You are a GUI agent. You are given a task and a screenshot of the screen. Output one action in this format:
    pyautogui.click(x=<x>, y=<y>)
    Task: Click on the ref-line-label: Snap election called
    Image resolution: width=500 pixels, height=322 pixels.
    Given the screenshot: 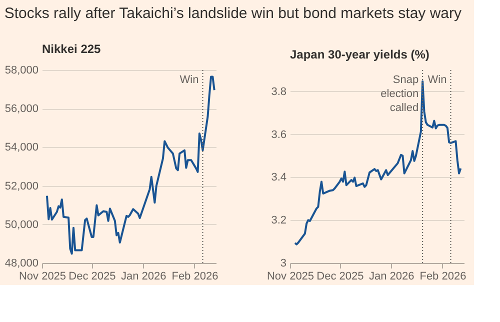 What is the action you would take?
    pyautogui.click(x=399, y=94)
    